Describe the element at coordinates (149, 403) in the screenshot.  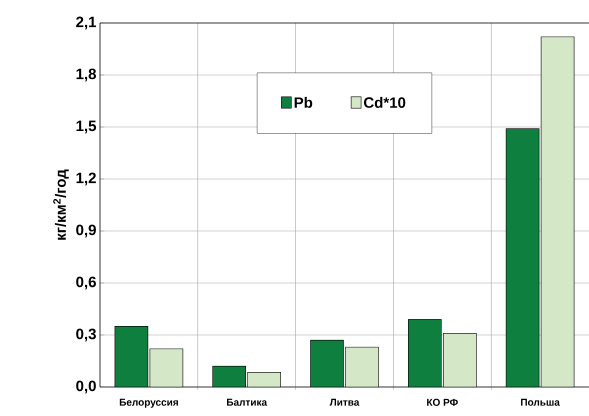
I see `x-tick-label: Белоруссия` at that location.